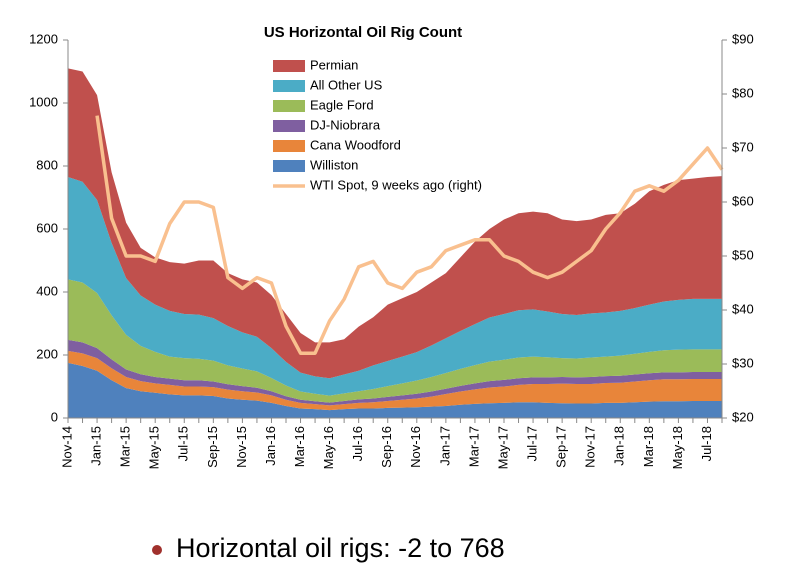 The width and height of the screenshot is (788, 579). Describe the element at coordinates (743, 416) in the screenshot. I see `y2-tick-label: $20` at that location.